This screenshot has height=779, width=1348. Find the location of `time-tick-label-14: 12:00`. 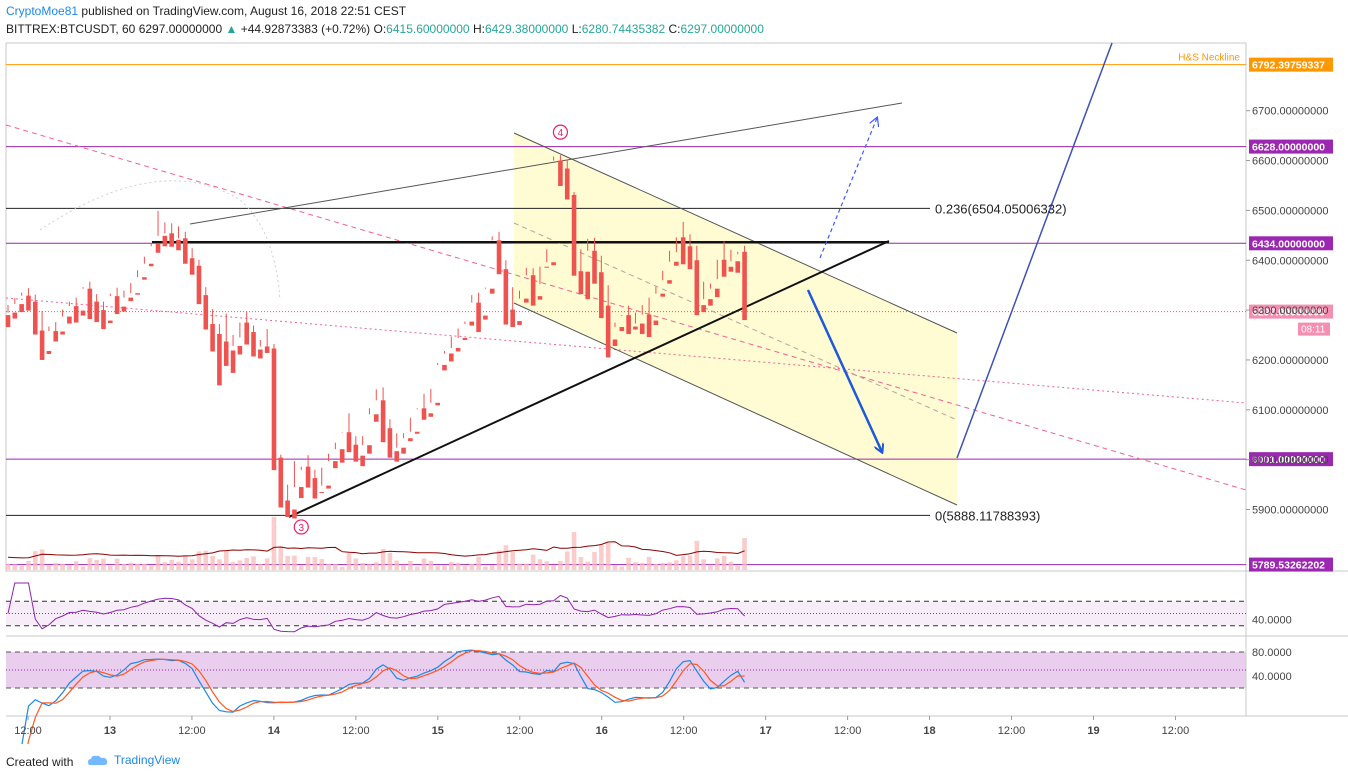

time-tick-label-14: 12:00 is located at coordinates (1176, 731).